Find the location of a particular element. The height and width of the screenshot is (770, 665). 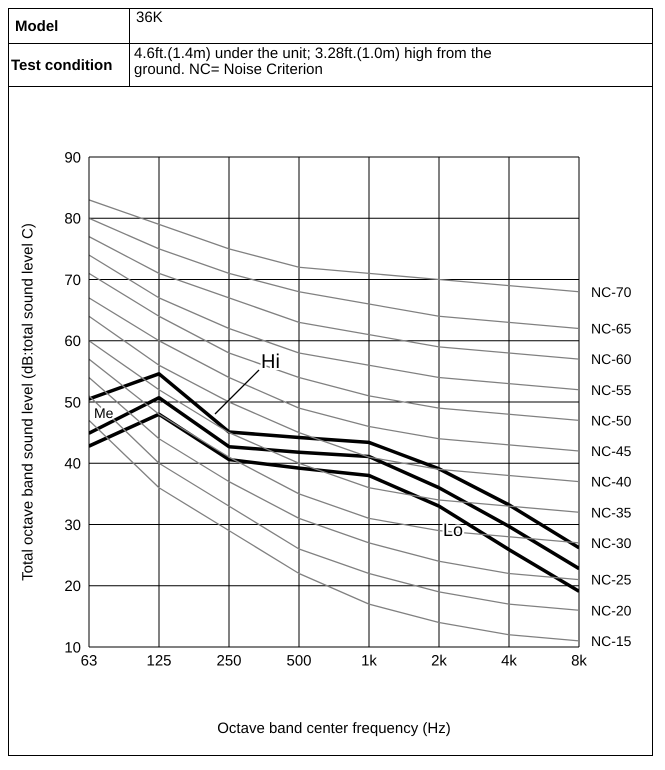

x-tick-label: 4k is located at coordinates (509, 661).